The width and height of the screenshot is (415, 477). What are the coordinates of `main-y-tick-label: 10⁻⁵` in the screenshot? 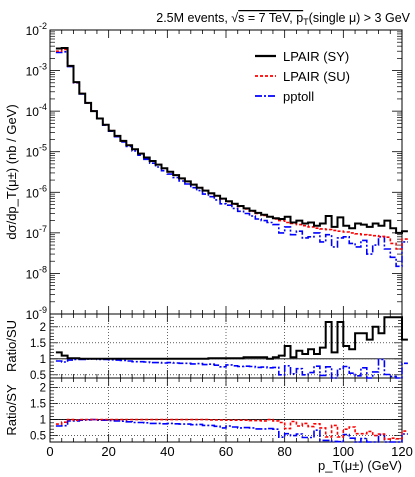 It's located at (36, 151).